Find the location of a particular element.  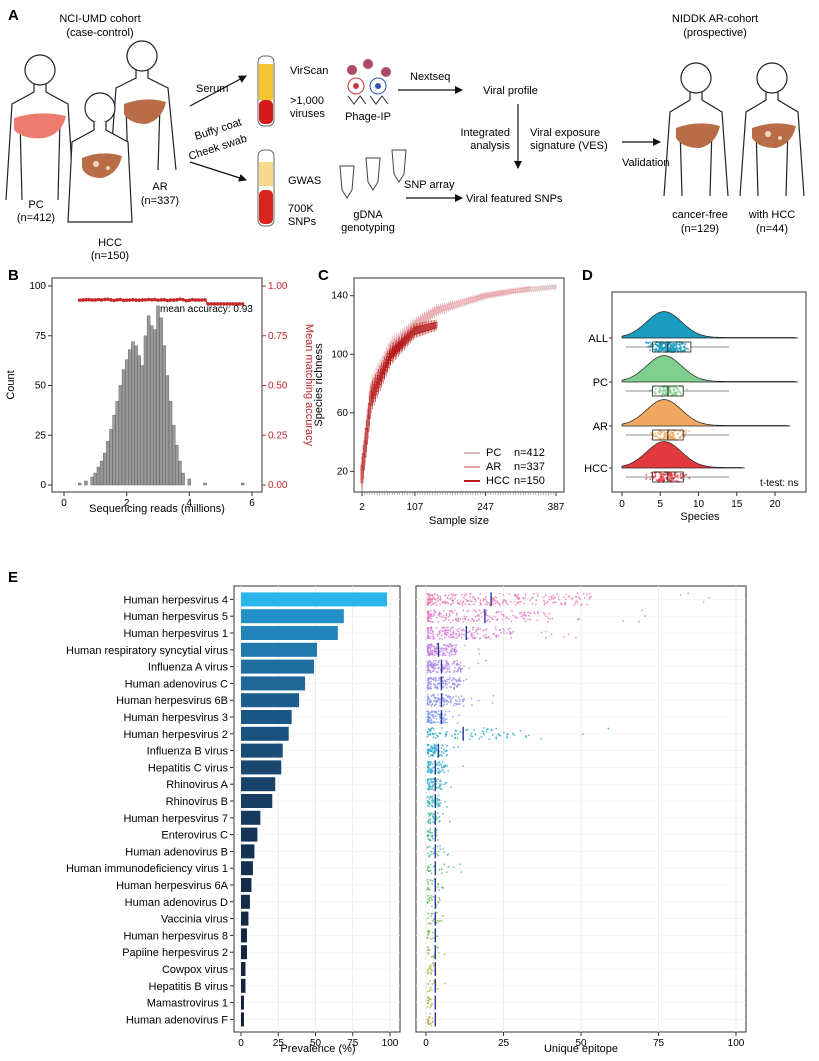

legend-n: n=150 is located at coordinates (529, 481).